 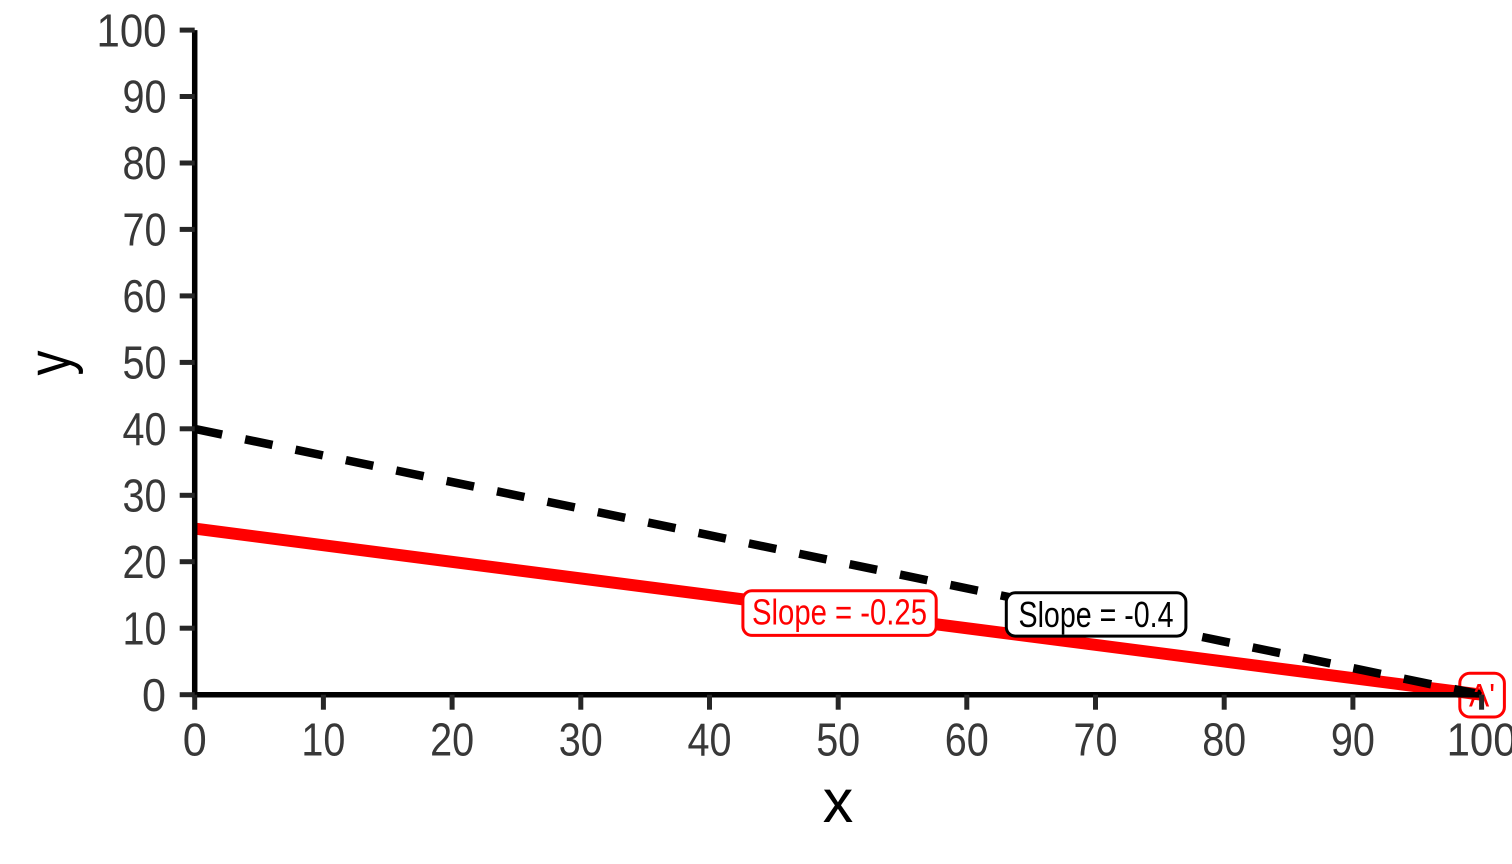 What do you see at coordinates (1096, 614) in the screenshot?
I see `svg-text: Slope = -0.4` at bounding box center [1096, 614].